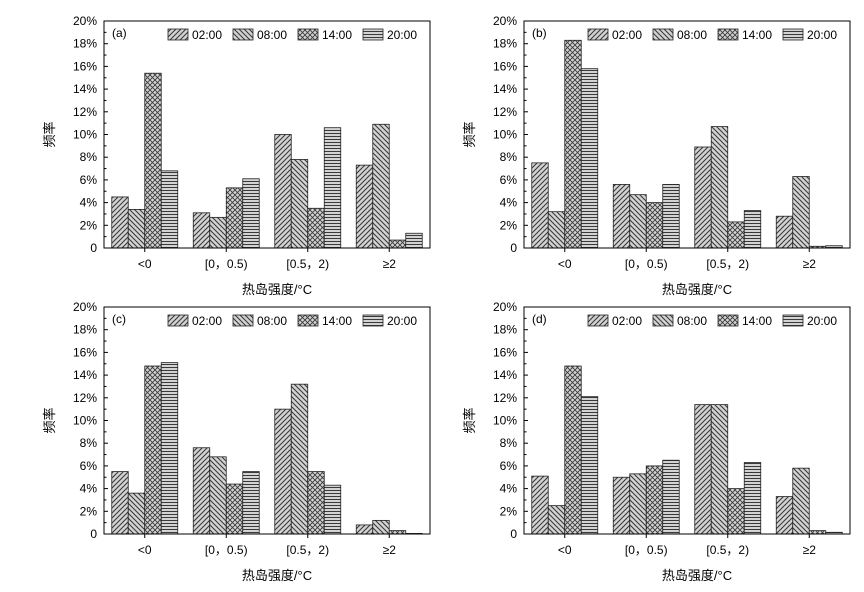 The height and width of the screenshot is (592, 864). Describe the element at coordinates (822, 321) in the screenshot. I see `legend-label: 20:00` at that location.